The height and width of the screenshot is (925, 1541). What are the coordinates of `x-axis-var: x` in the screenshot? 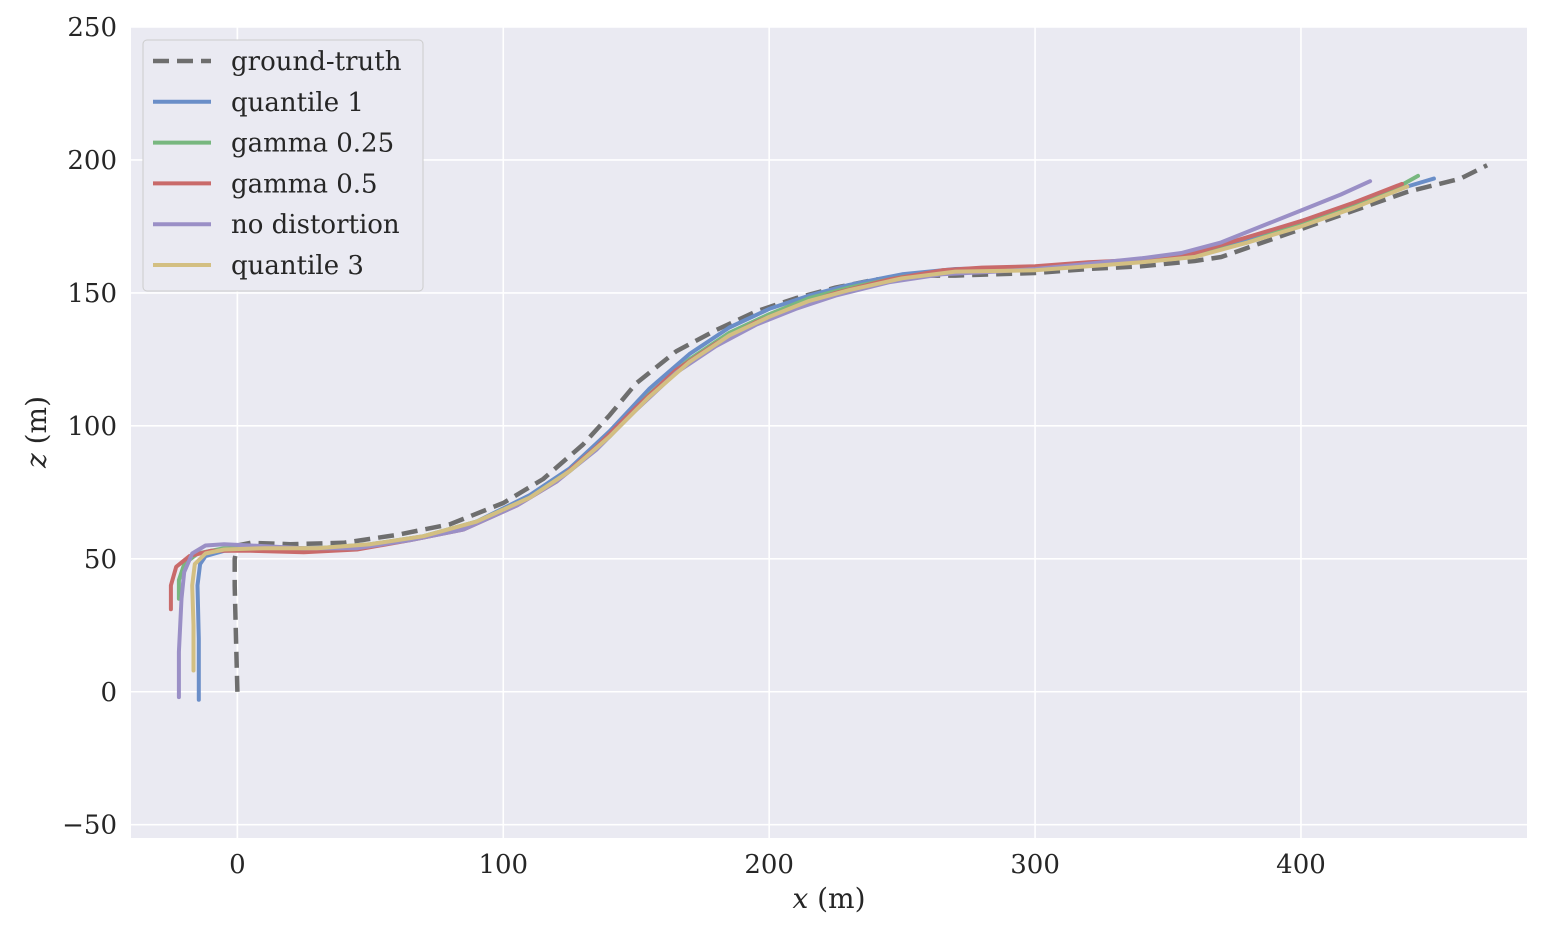 It's located at (800, 898).